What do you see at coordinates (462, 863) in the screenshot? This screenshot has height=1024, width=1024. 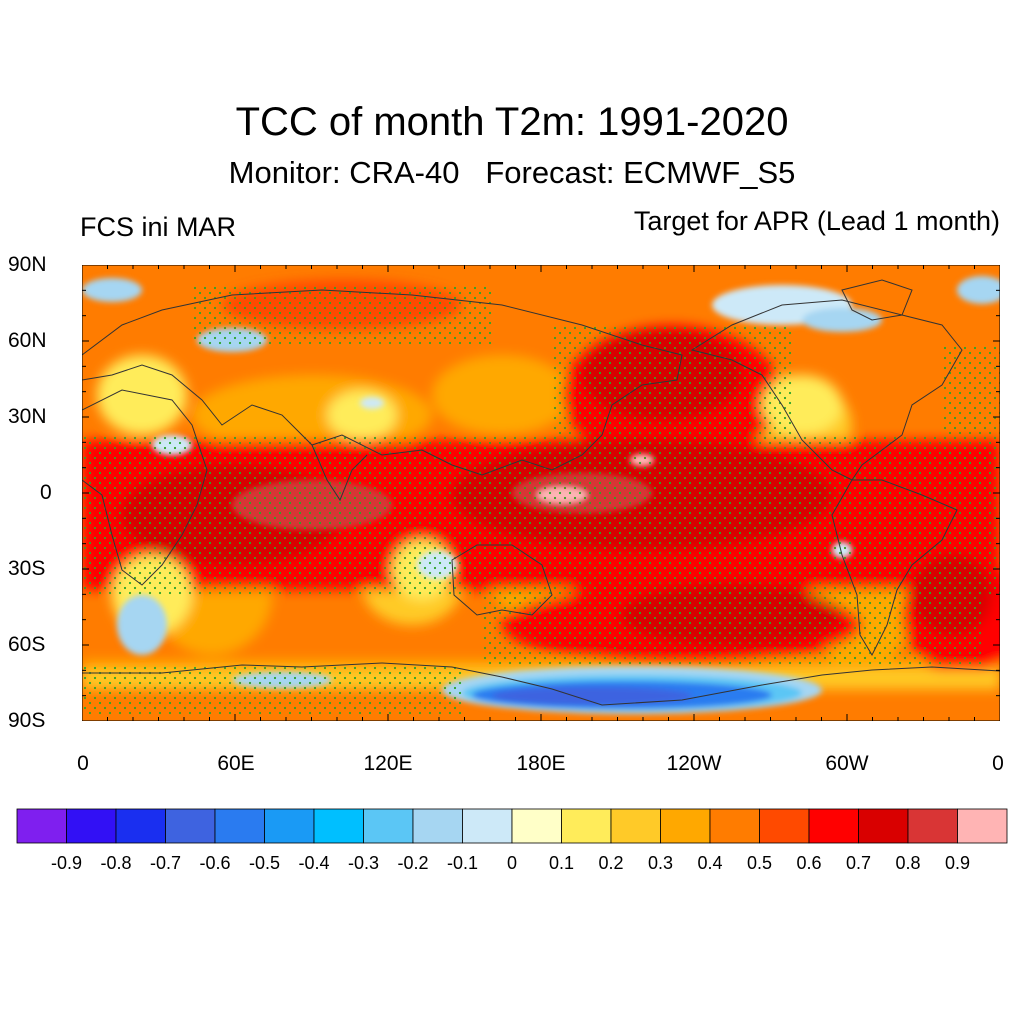 I see `colorbar-label: -0.1` at bounding box center [462, 863].